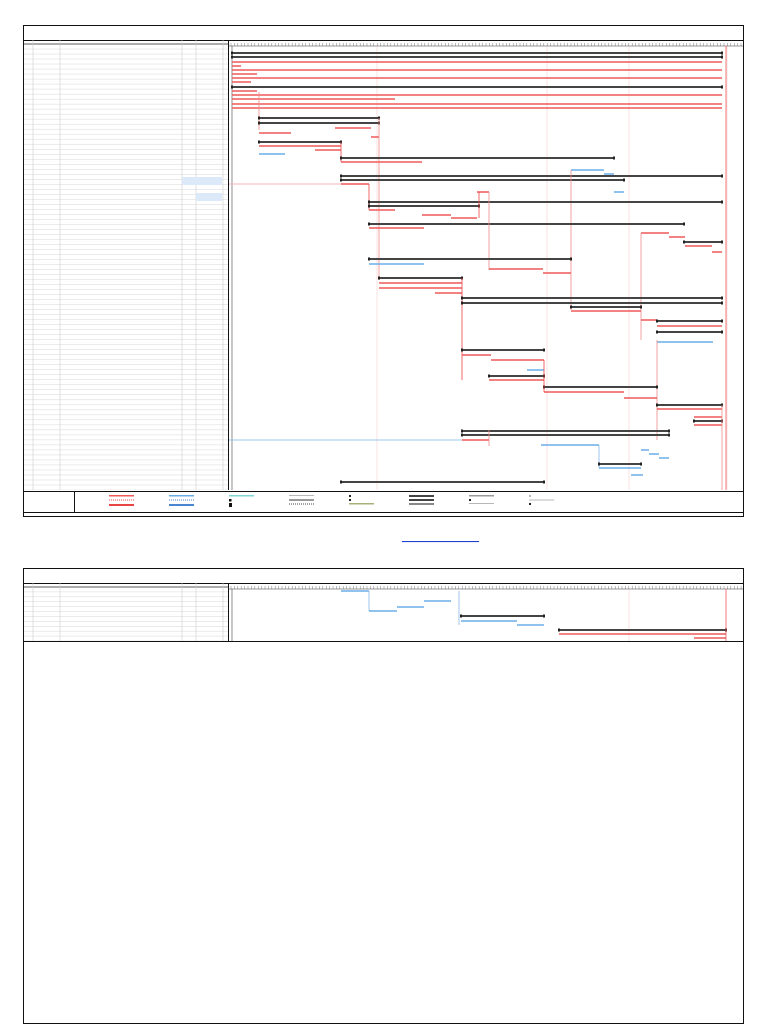 The height and width of the screenshot is (1024, 768). What do you see at coordinates (361, 504) in the screenshot?
I see `legend-manual-task` at bounding box center [361, 504].